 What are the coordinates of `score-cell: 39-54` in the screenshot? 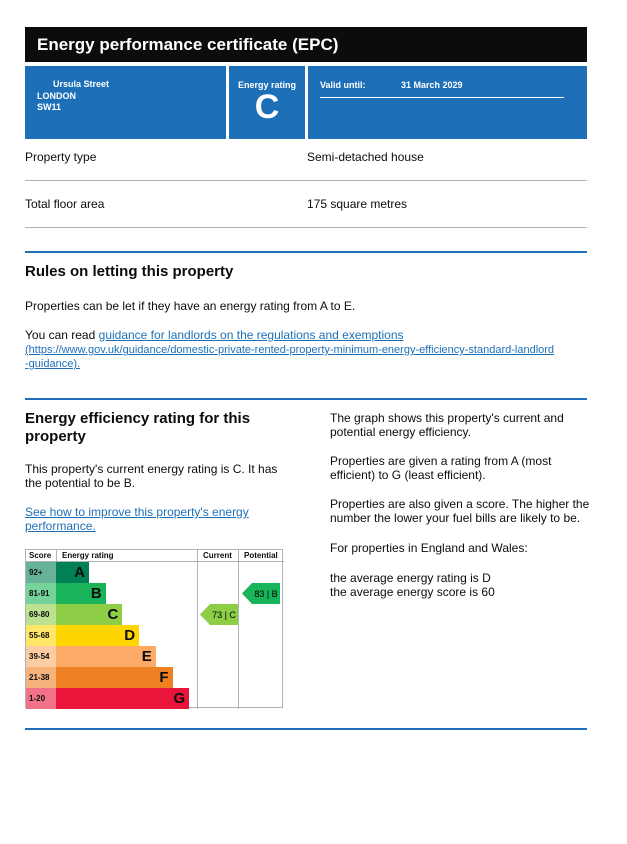 It's located at (41, 656).